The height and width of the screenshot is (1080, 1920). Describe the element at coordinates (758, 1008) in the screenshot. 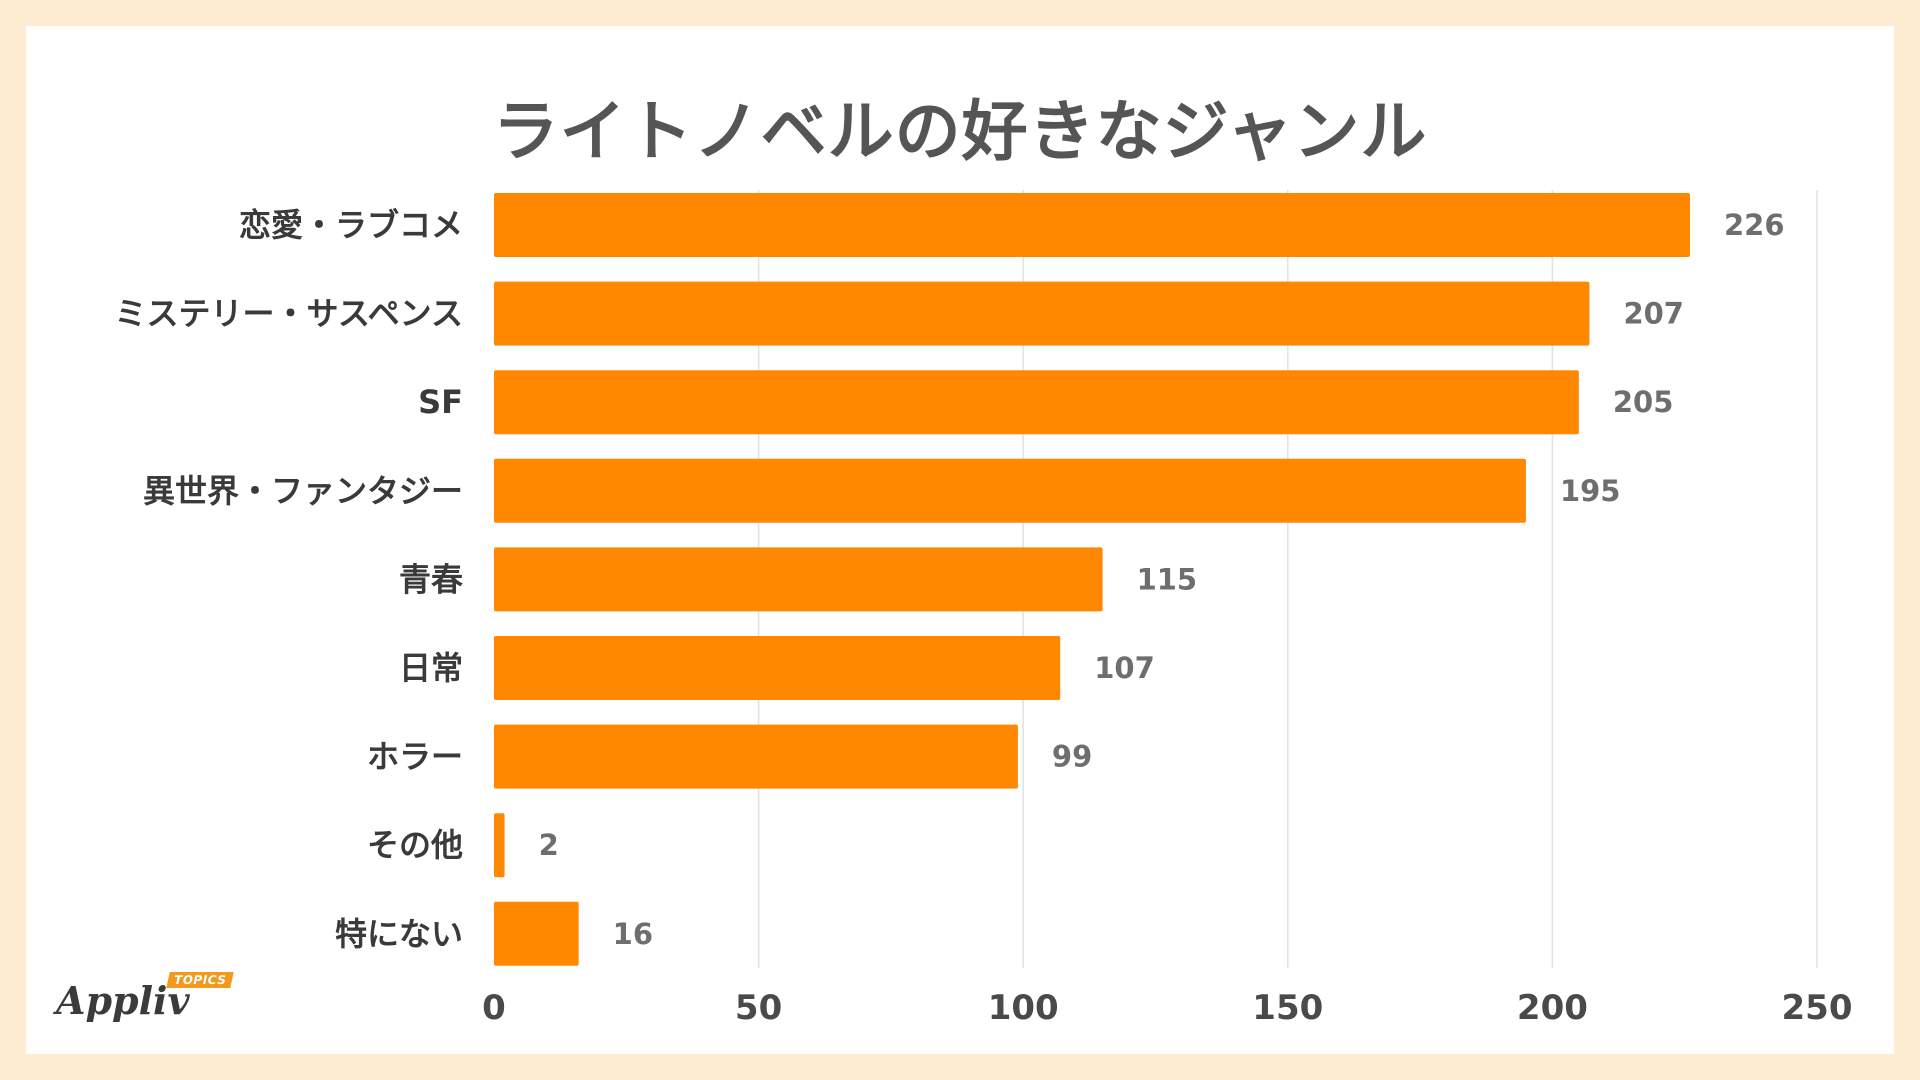

I see `x-tick-label: 50` at that location.